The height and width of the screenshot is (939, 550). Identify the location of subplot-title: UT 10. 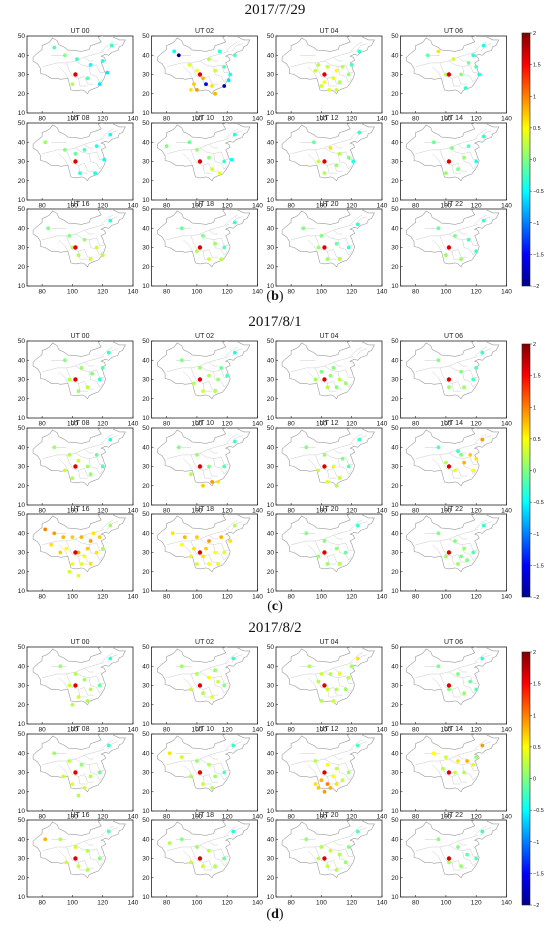
(204, 423).